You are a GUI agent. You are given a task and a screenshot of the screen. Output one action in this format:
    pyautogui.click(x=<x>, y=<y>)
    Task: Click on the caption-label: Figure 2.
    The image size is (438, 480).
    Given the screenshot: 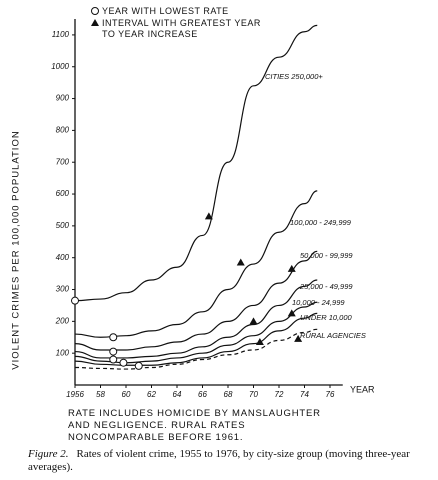 What is the action you would take?
    pyautogui.click(x=48, y=454)
    